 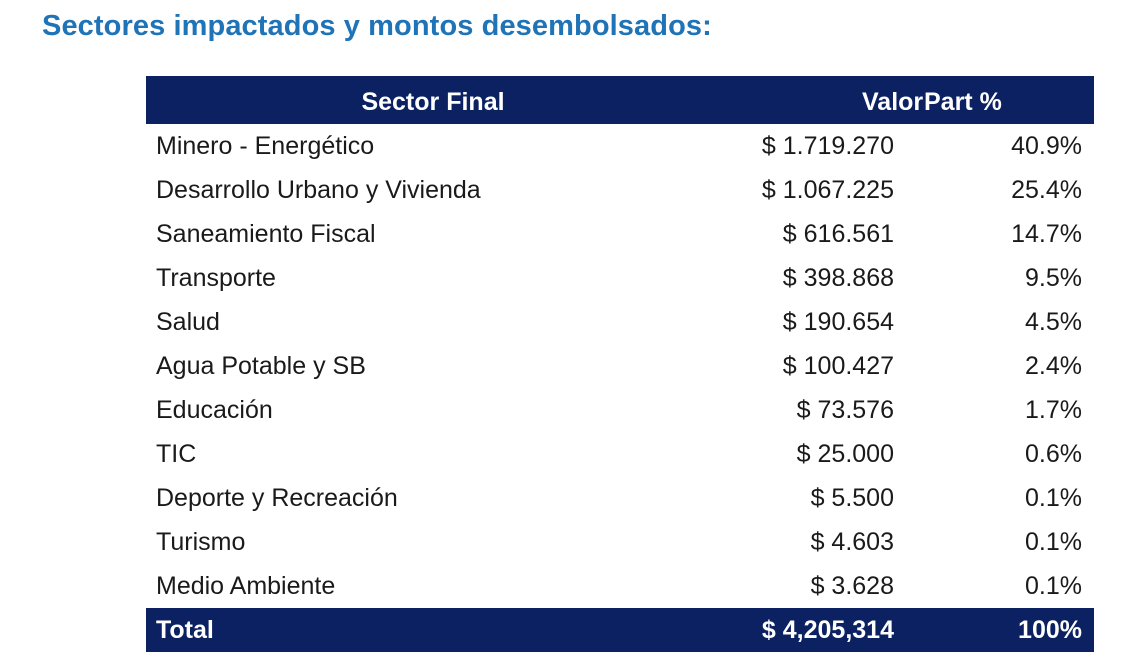 What do you see at coordinates (852, 497) in the screenshot?
I see `cell-valor: $ 5.500` at bounding box center [852, 497].